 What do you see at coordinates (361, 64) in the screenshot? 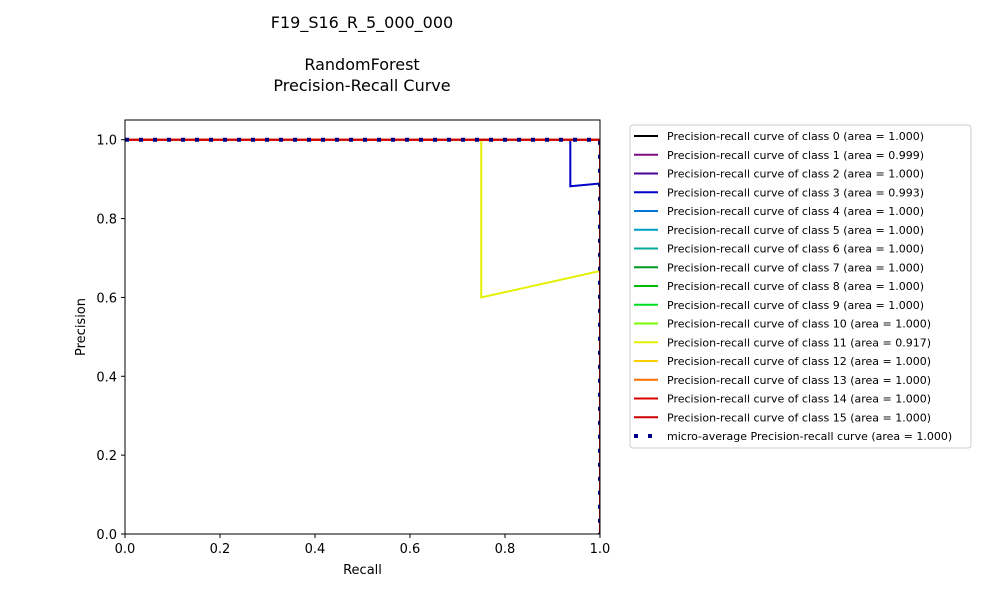
I see `title-line-2: RandomForest` at bounding box center [361, 64].